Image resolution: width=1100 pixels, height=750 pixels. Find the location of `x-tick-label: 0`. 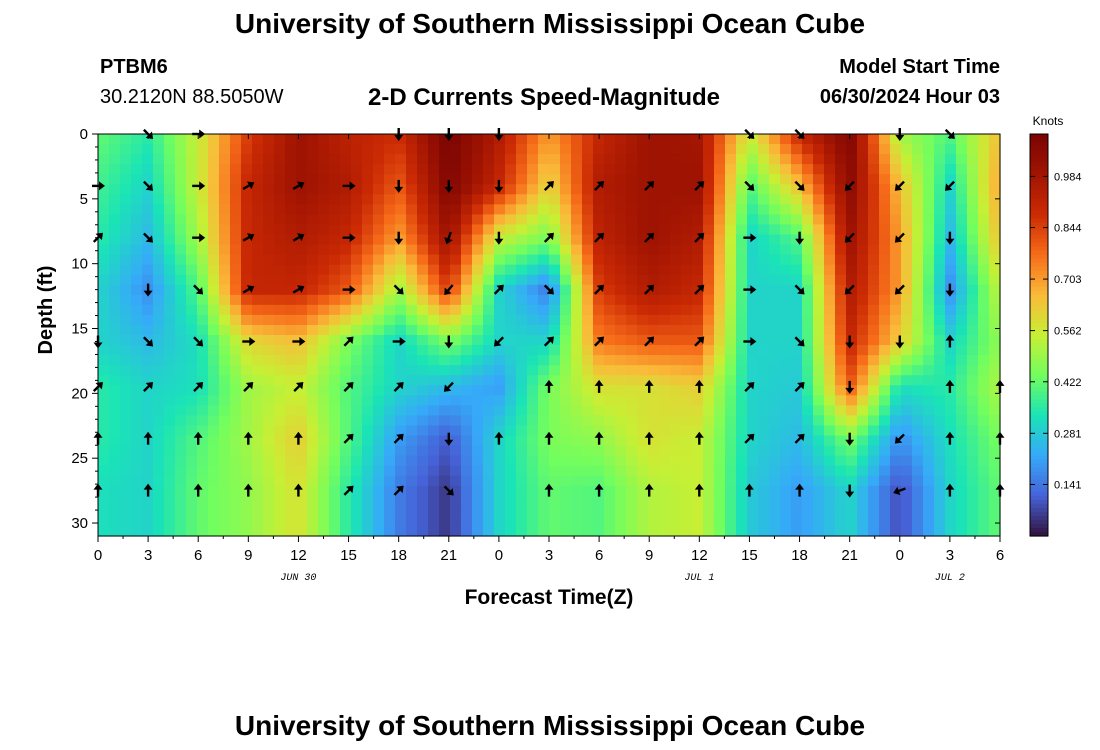

x-tick-label: 0 is located at coordinates (900, 555).